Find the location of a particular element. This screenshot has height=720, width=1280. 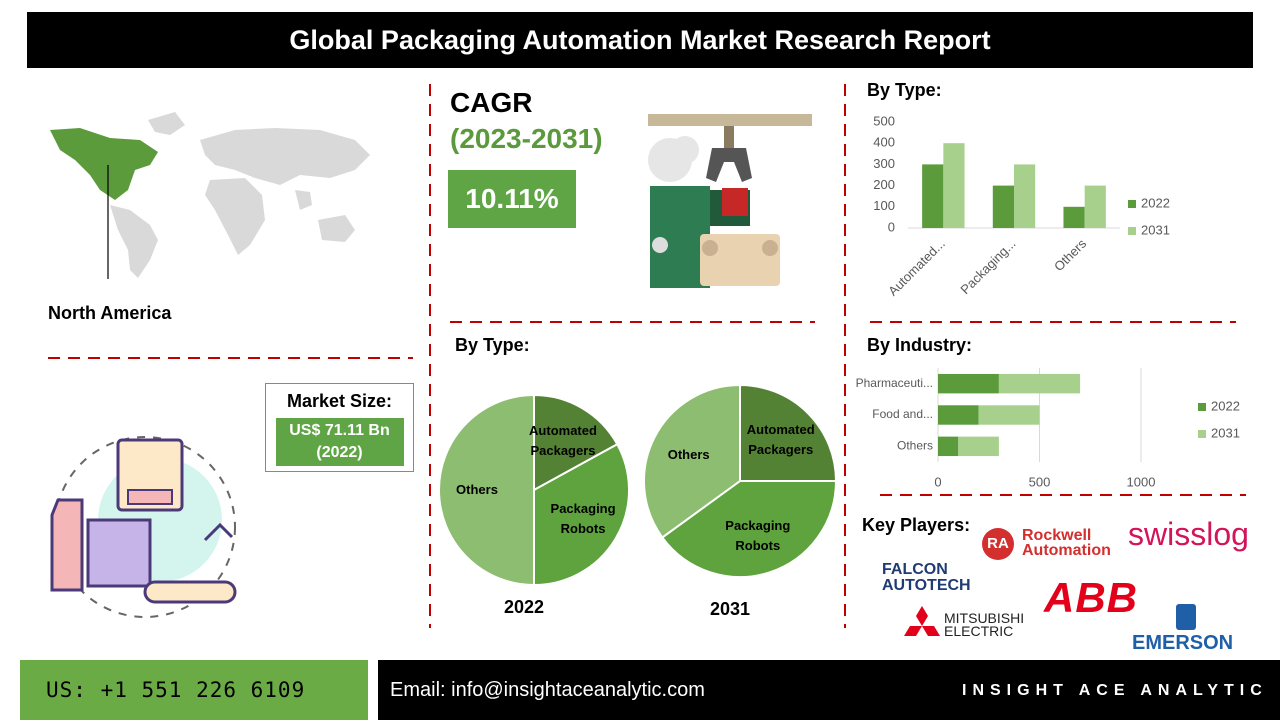

y-tick-label: 400 is located at coordinates (884, 142).